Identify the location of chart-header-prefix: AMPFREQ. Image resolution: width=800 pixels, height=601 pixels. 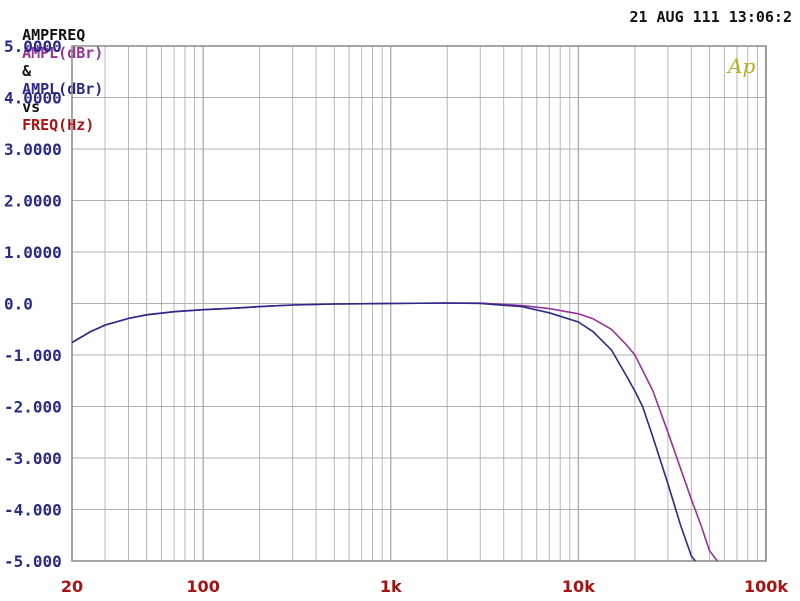
(54, 35).